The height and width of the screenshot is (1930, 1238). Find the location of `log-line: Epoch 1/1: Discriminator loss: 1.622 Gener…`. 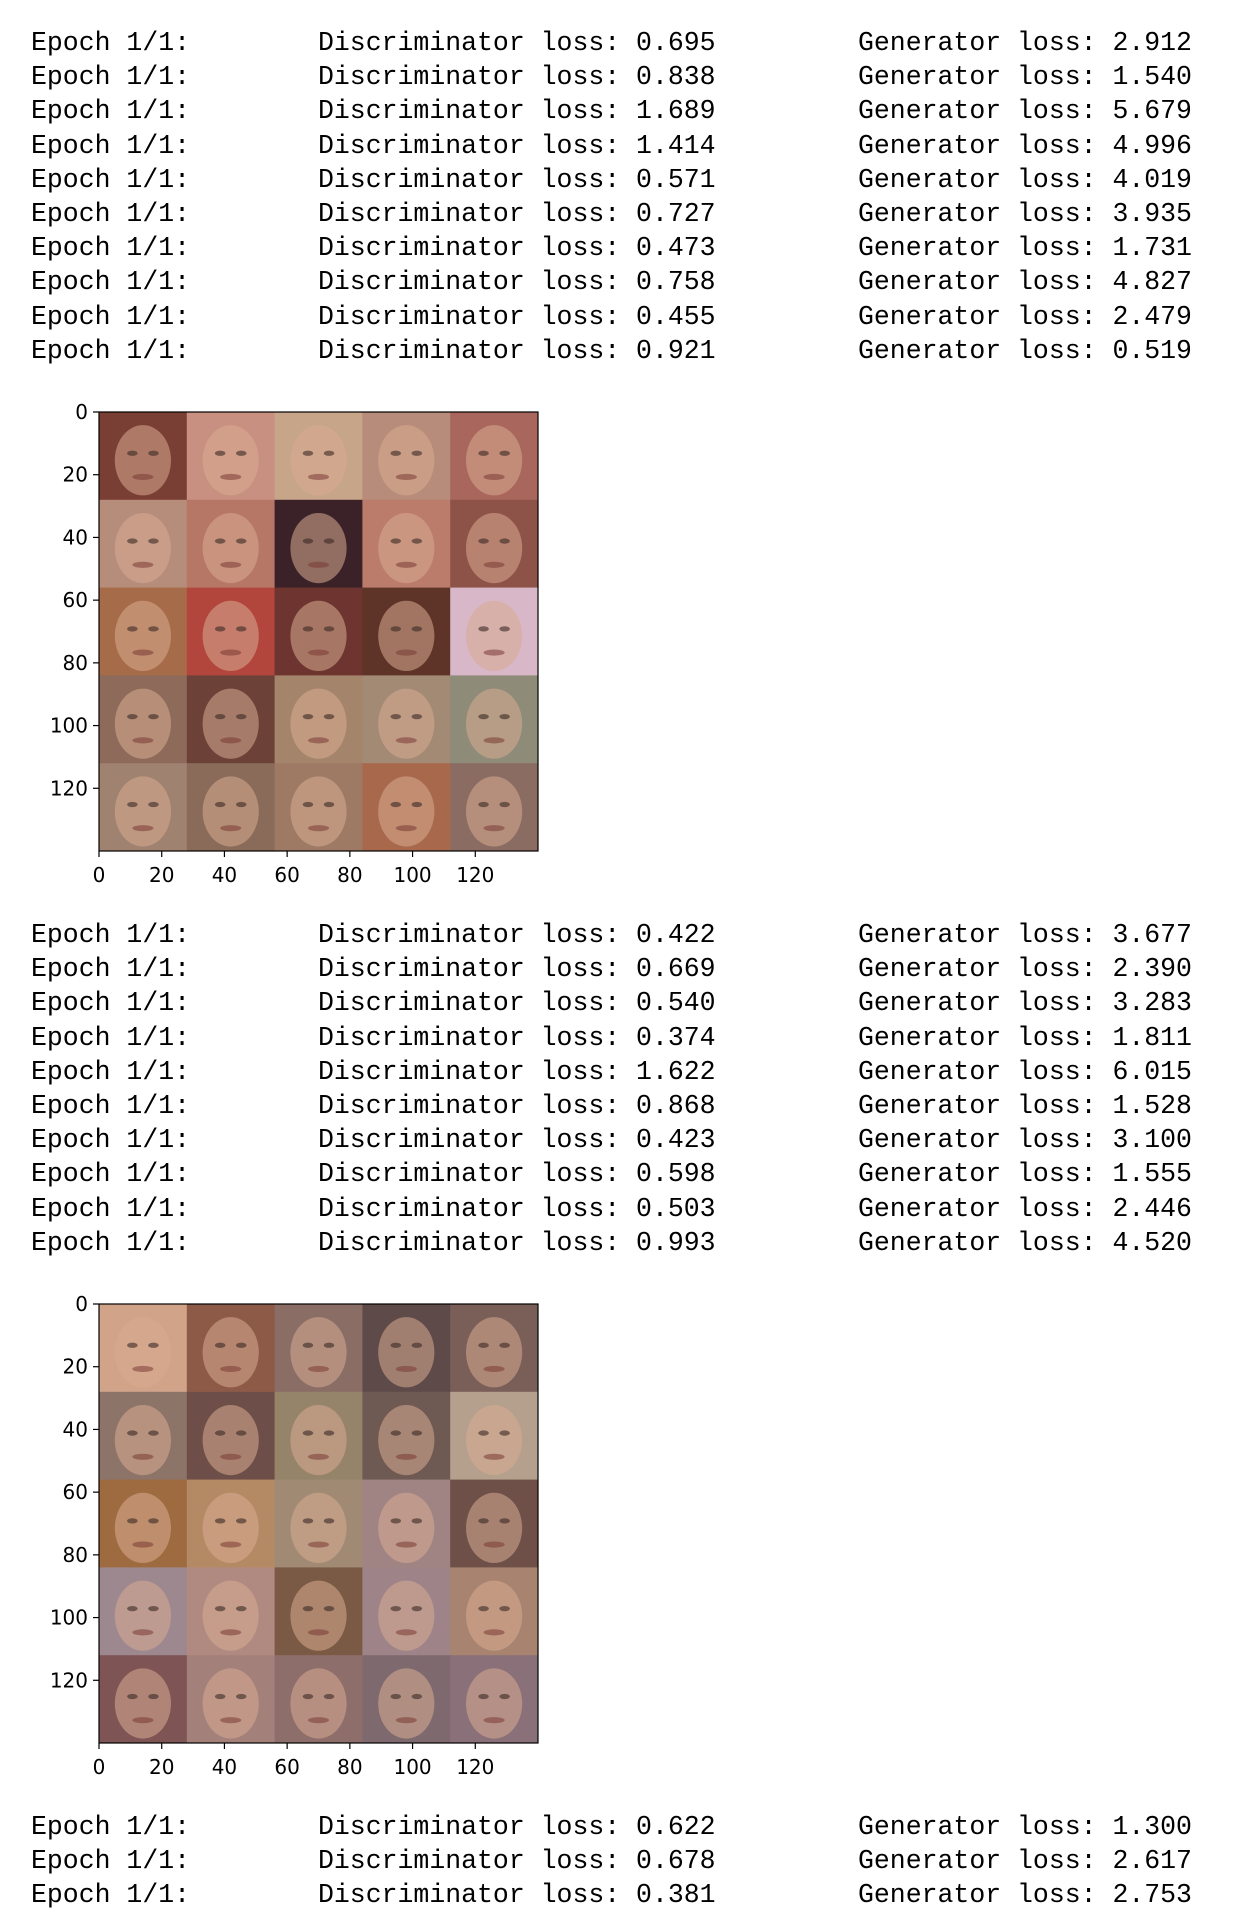

log-line: Epoch 1/1: Discriminator loss: 1.622 Gener… is located at coordinates (619, 1072).